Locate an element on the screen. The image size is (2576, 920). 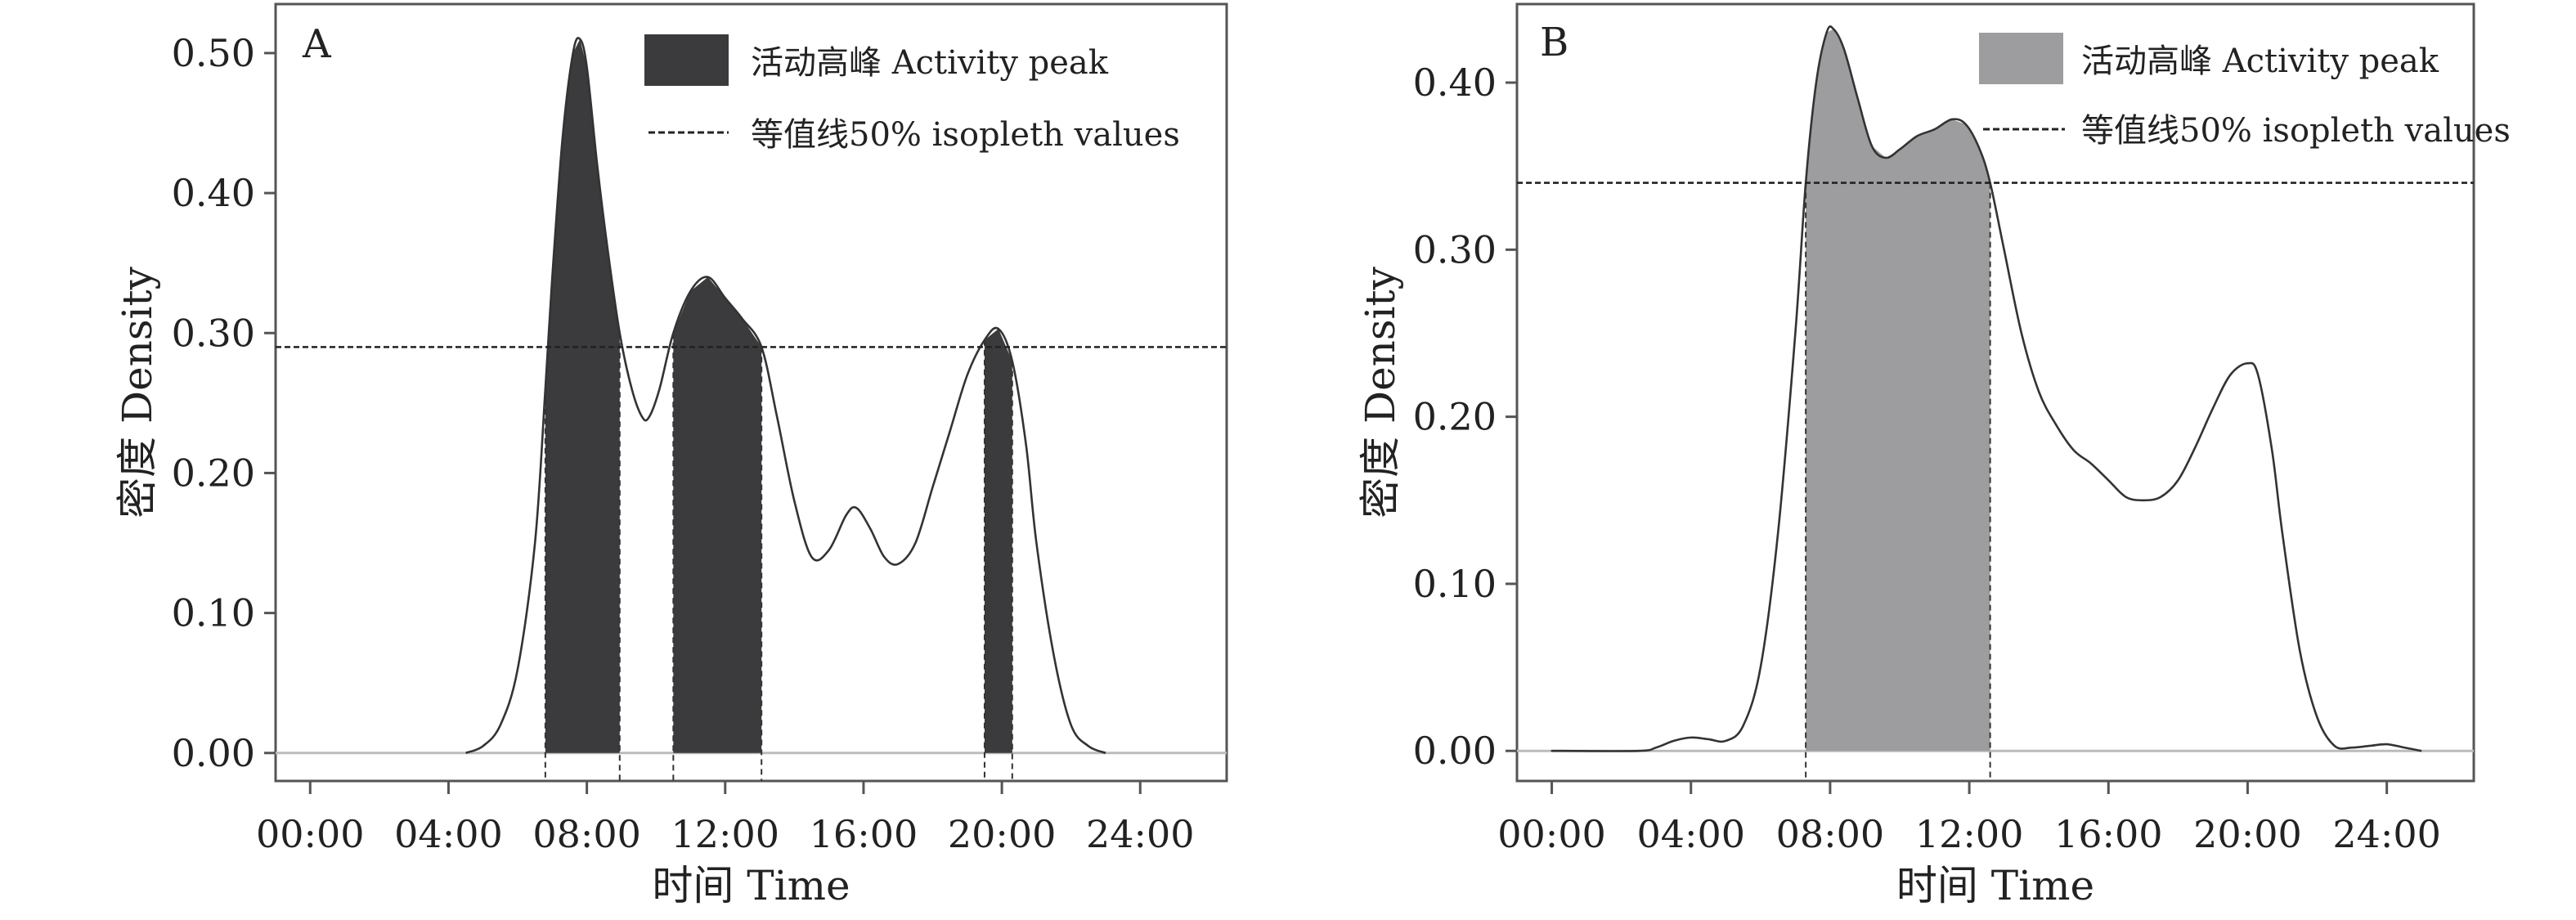
panel-label: B is located at coordinates (1554, 42).